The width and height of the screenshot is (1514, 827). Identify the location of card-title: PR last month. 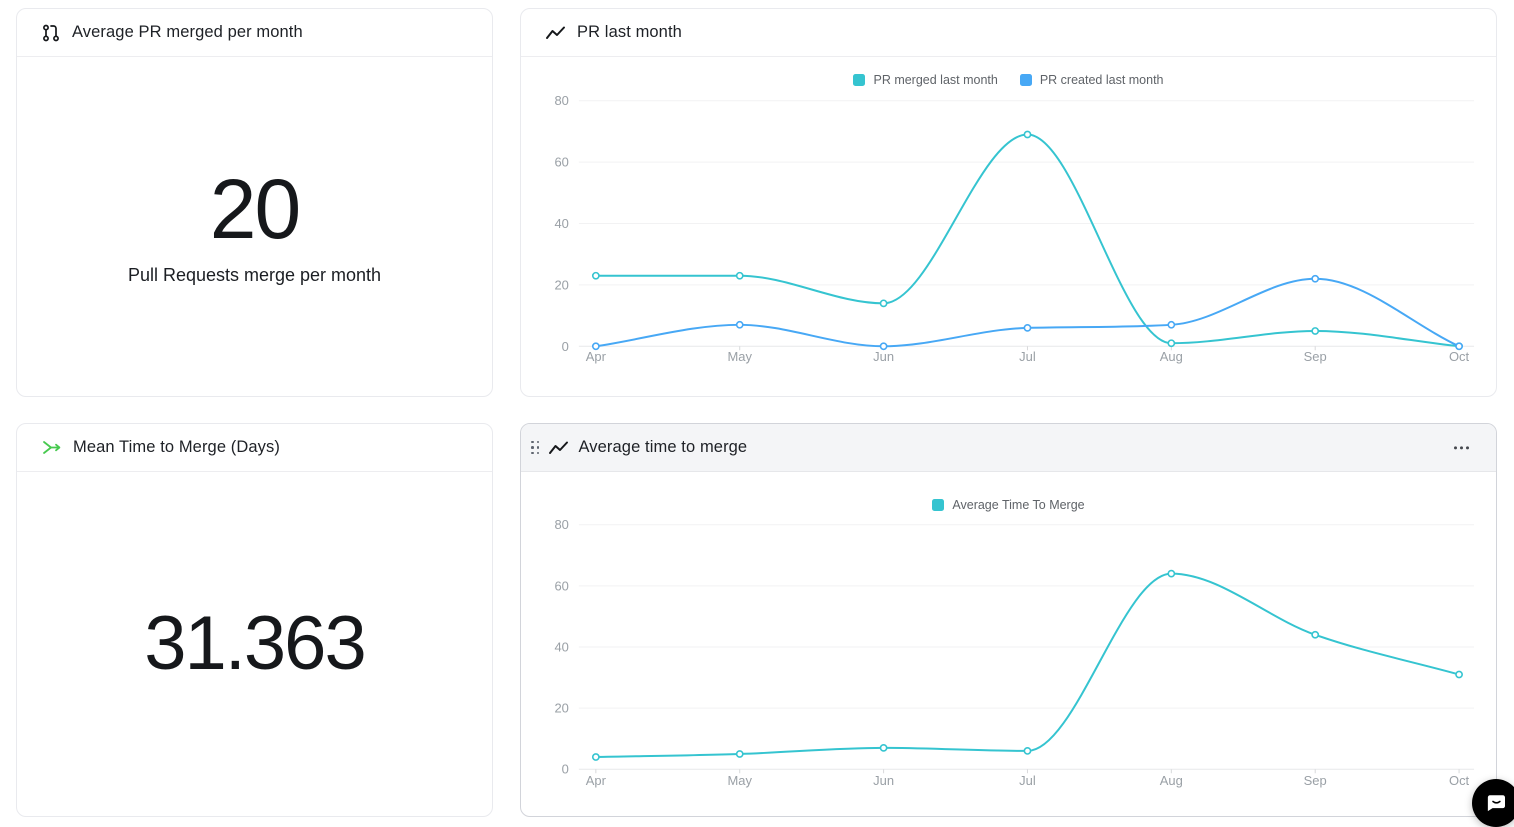
(629, 32).